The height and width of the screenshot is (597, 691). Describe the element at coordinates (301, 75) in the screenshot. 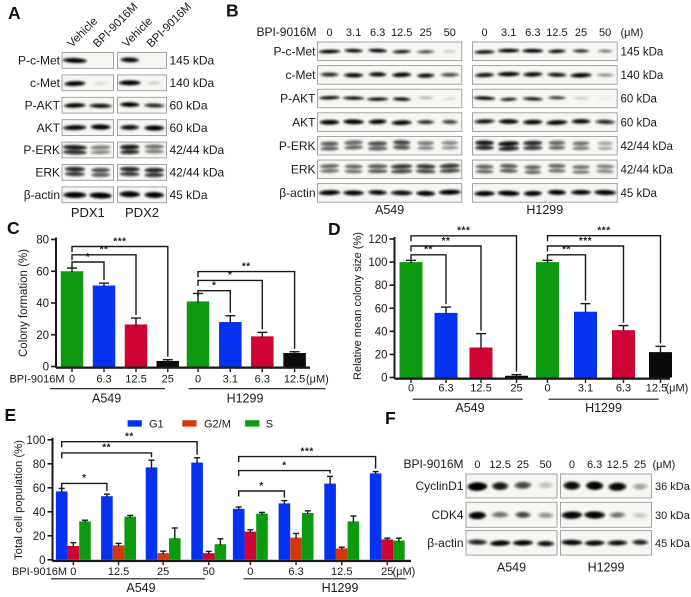

I see `blot-row-label: c-Met` at that location.